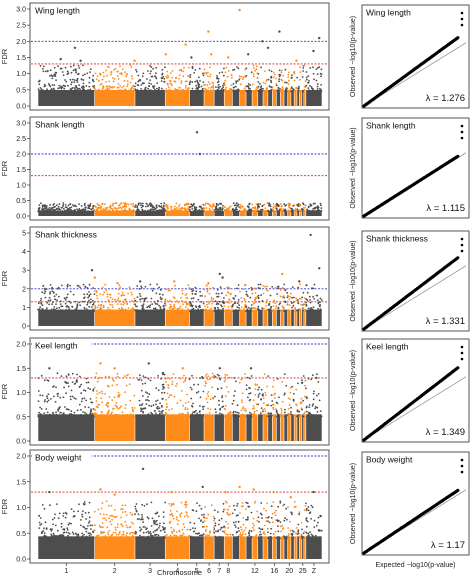 The width and height of the screenshot is (474, 577). What do you see at coordinates (21, 534) in the screenshot?
I see `y-tick-label: 0.5` at bounding box center [21, 534].